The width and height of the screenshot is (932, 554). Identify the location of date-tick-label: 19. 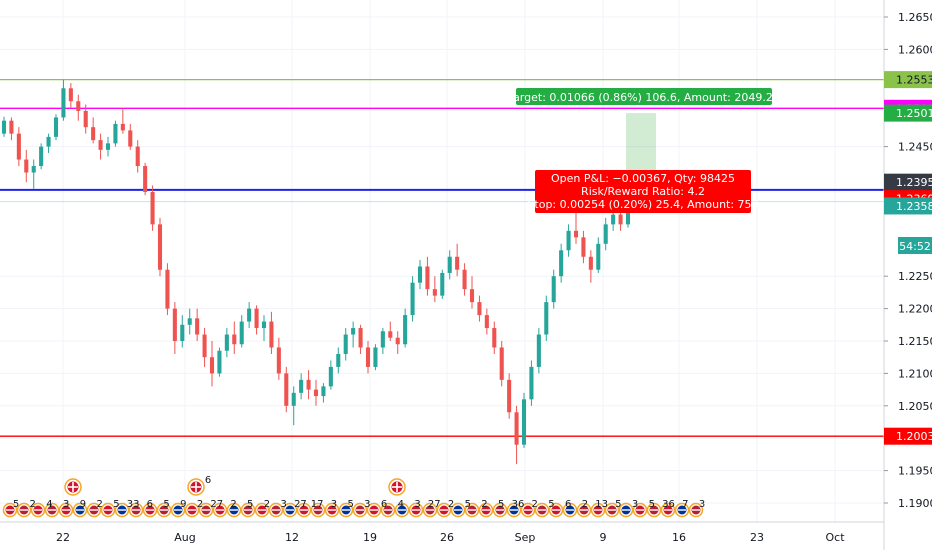
(370, 537).